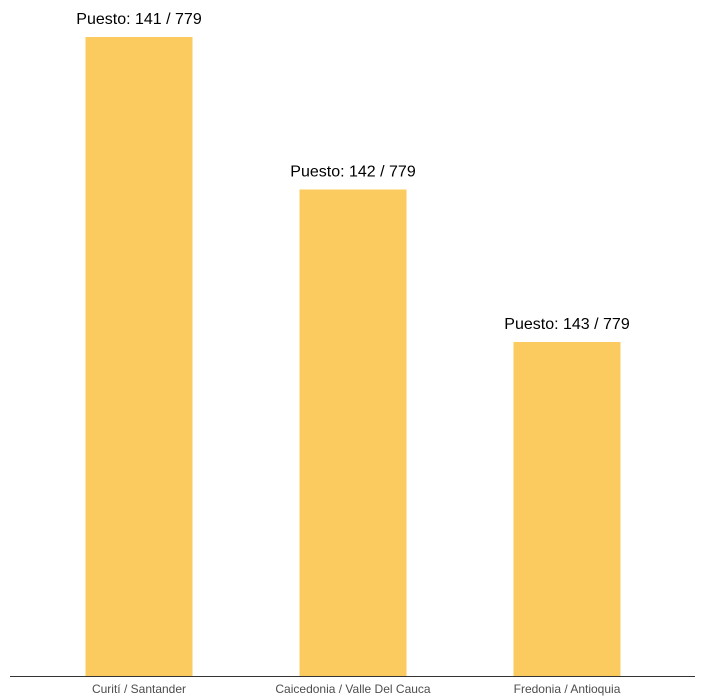 This screenshot has height=698, width=702. I want to click on x-tick-label-1: Curití / Santander, so click(139, 689).